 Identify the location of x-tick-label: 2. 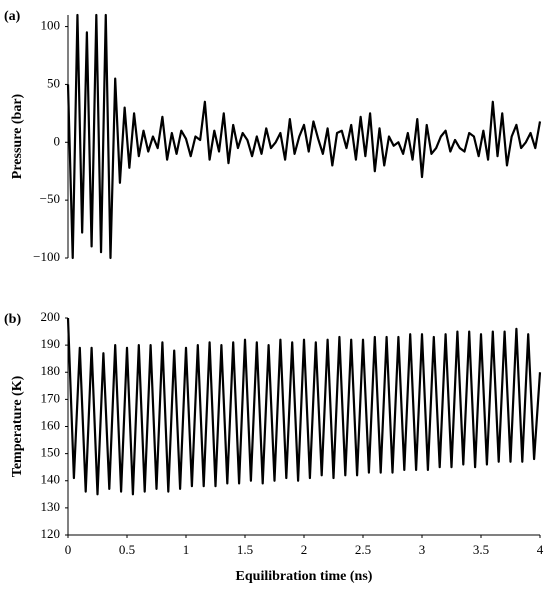
(304, 549).